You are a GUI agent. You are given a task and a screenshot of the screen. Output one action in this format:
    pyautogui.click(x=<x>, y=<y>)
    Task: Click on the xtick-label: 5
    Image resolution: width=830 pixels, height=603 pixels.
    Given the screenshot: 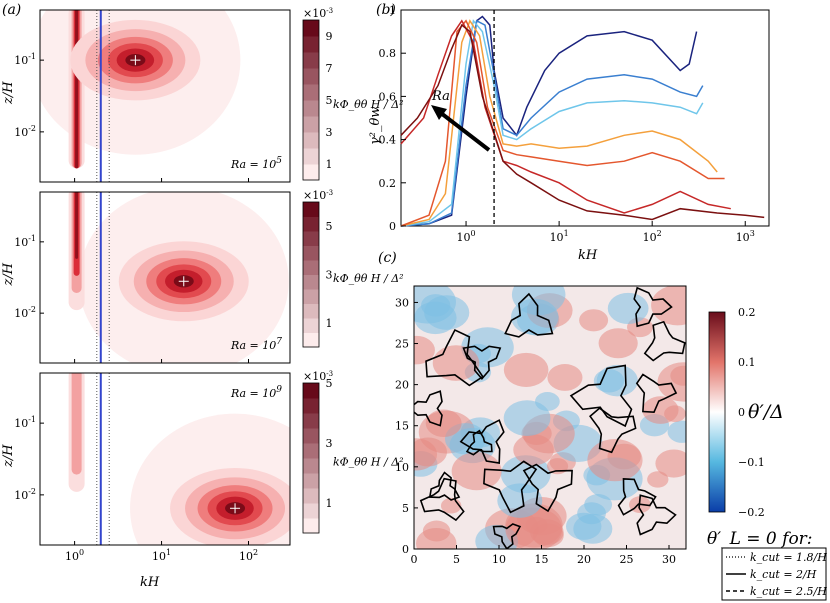 What is the action you would take?
    pyautogui.click(x=456, y=559)
    